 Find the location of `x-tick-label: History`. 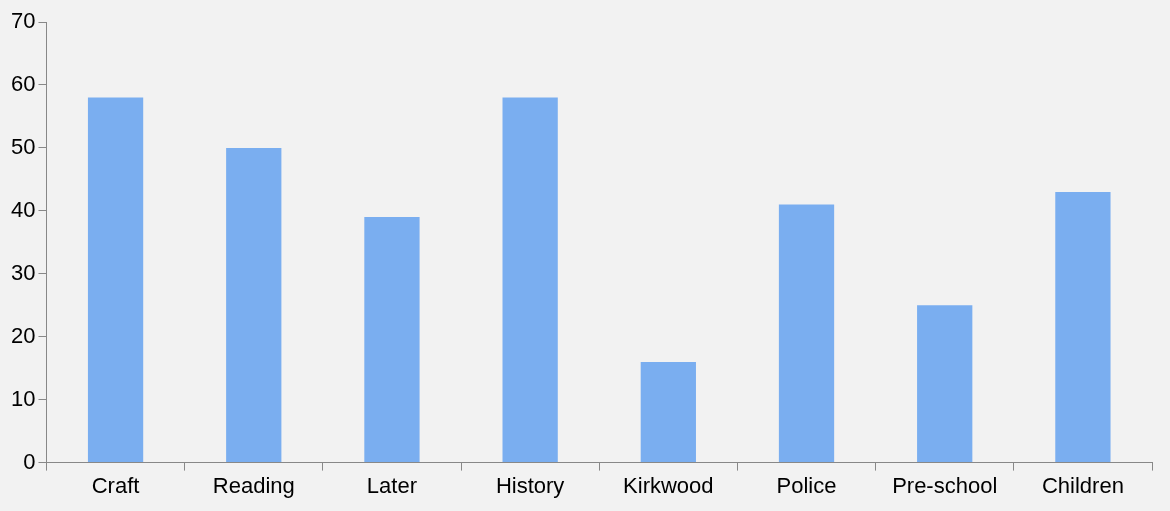

x-tick-label: History is located at coordinates (530, 485).